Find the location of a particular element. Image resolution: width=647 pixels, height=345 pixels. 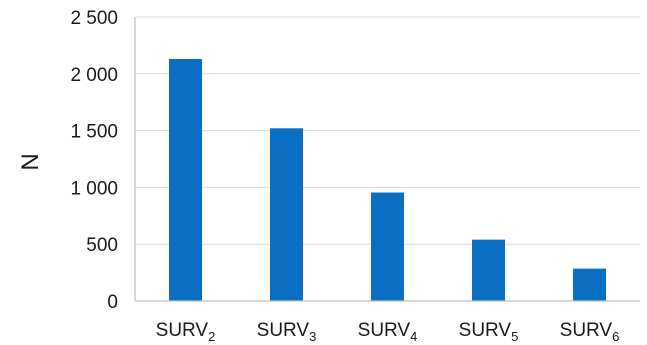

y-tick-label: 500 is located at coordinates (102, 245).